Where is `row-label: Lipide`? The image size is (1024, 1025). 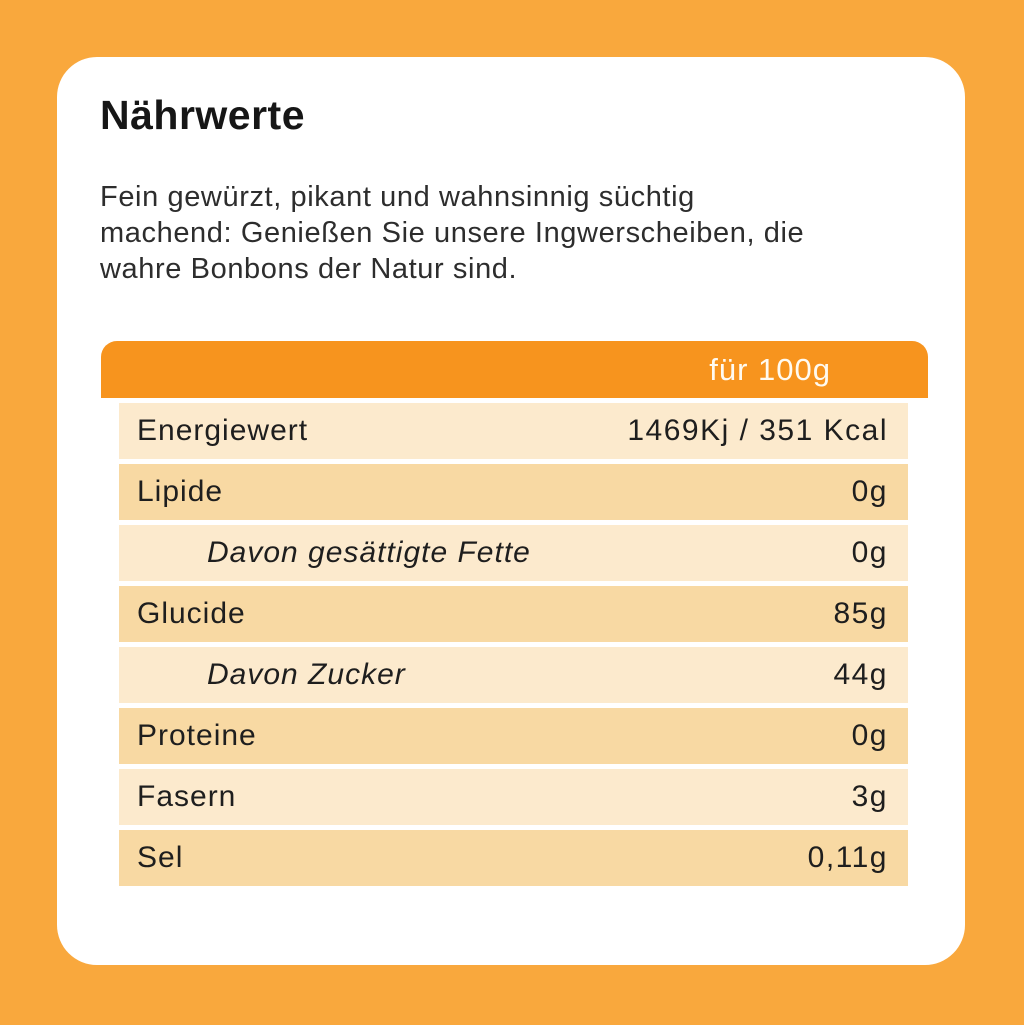
row-label: Lipide is located at coordinates (180, 492).